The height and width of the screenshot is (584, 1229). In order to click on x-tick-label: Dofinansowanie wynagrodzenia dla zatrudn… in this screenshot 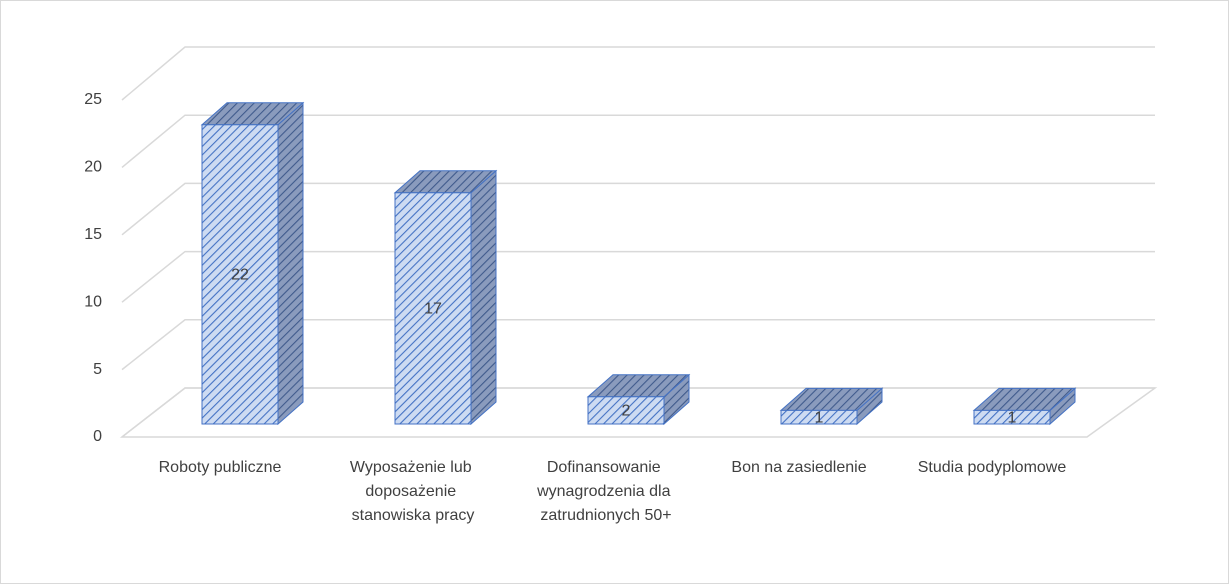, I will do `click(605, 491)`.